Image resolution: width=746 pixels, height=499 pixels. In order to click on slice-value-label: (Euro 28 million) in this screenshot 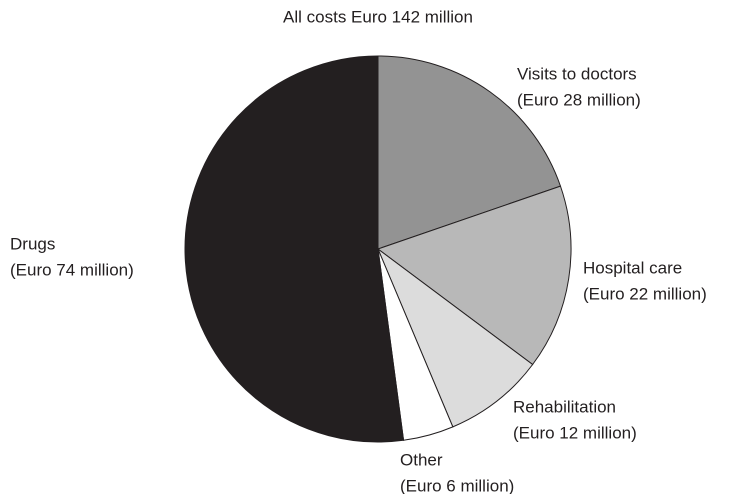, I will do `click(579, 99)`.